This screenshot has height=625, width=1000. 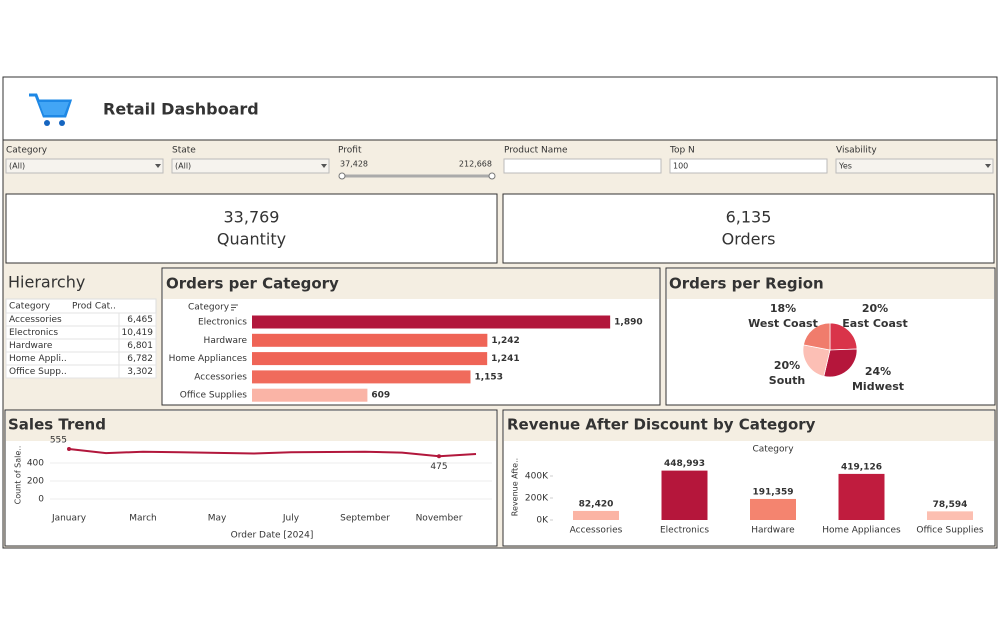 What do you see at coordinates (27, 151) in the screenshot?
I see `filter-label: Category` at bounding box center [27, 151].